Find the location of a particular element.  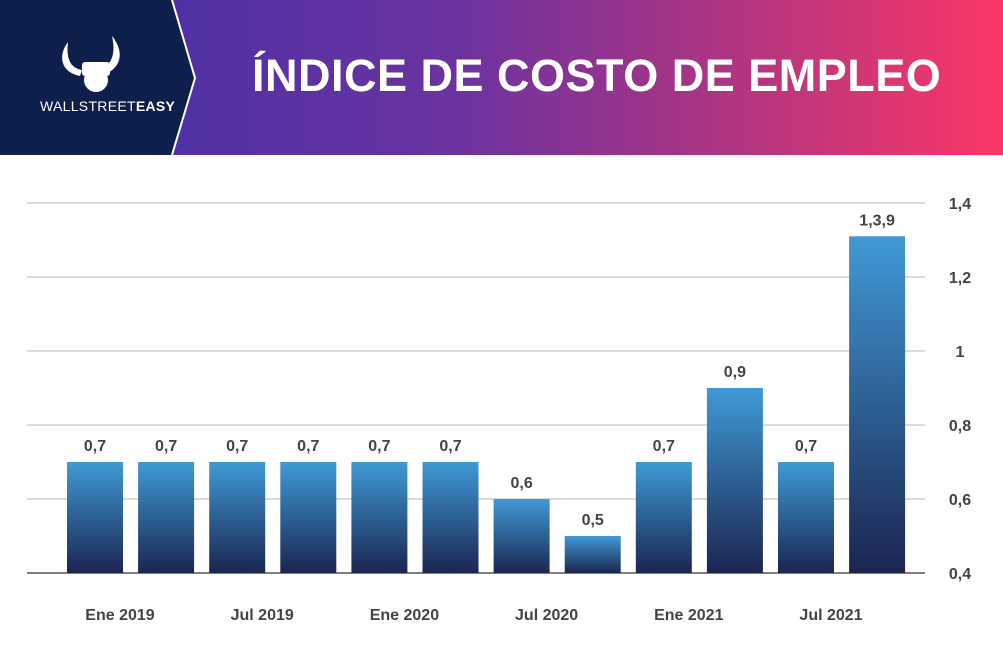

data-label: 1,3,9 is located at coordinates (877, 220).